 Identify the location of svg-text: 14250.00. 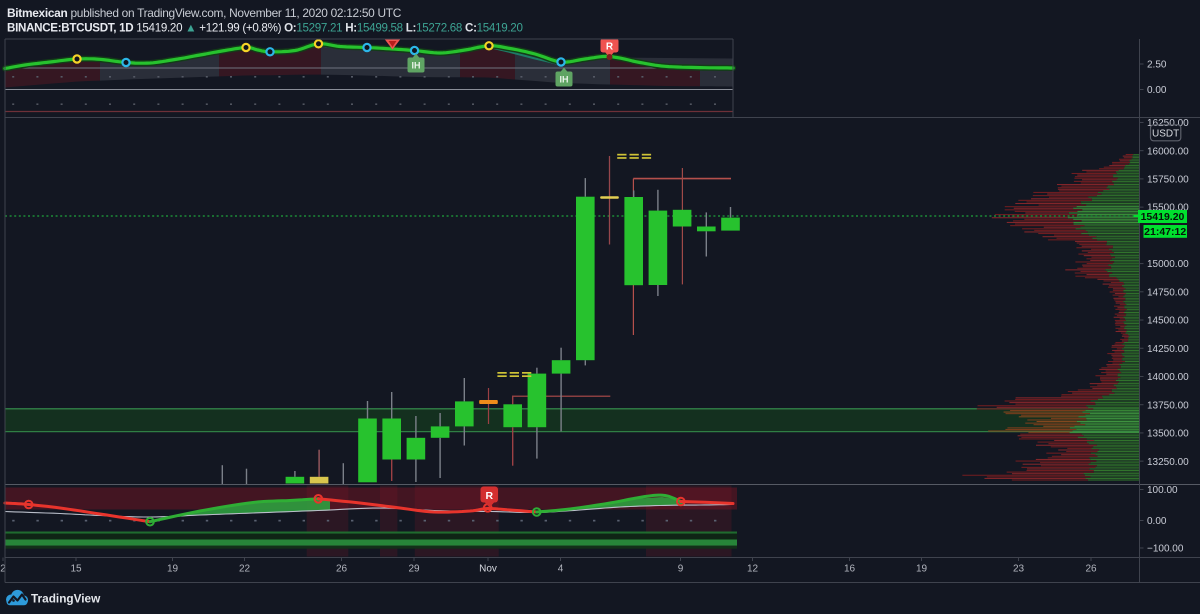
(1168, 349).